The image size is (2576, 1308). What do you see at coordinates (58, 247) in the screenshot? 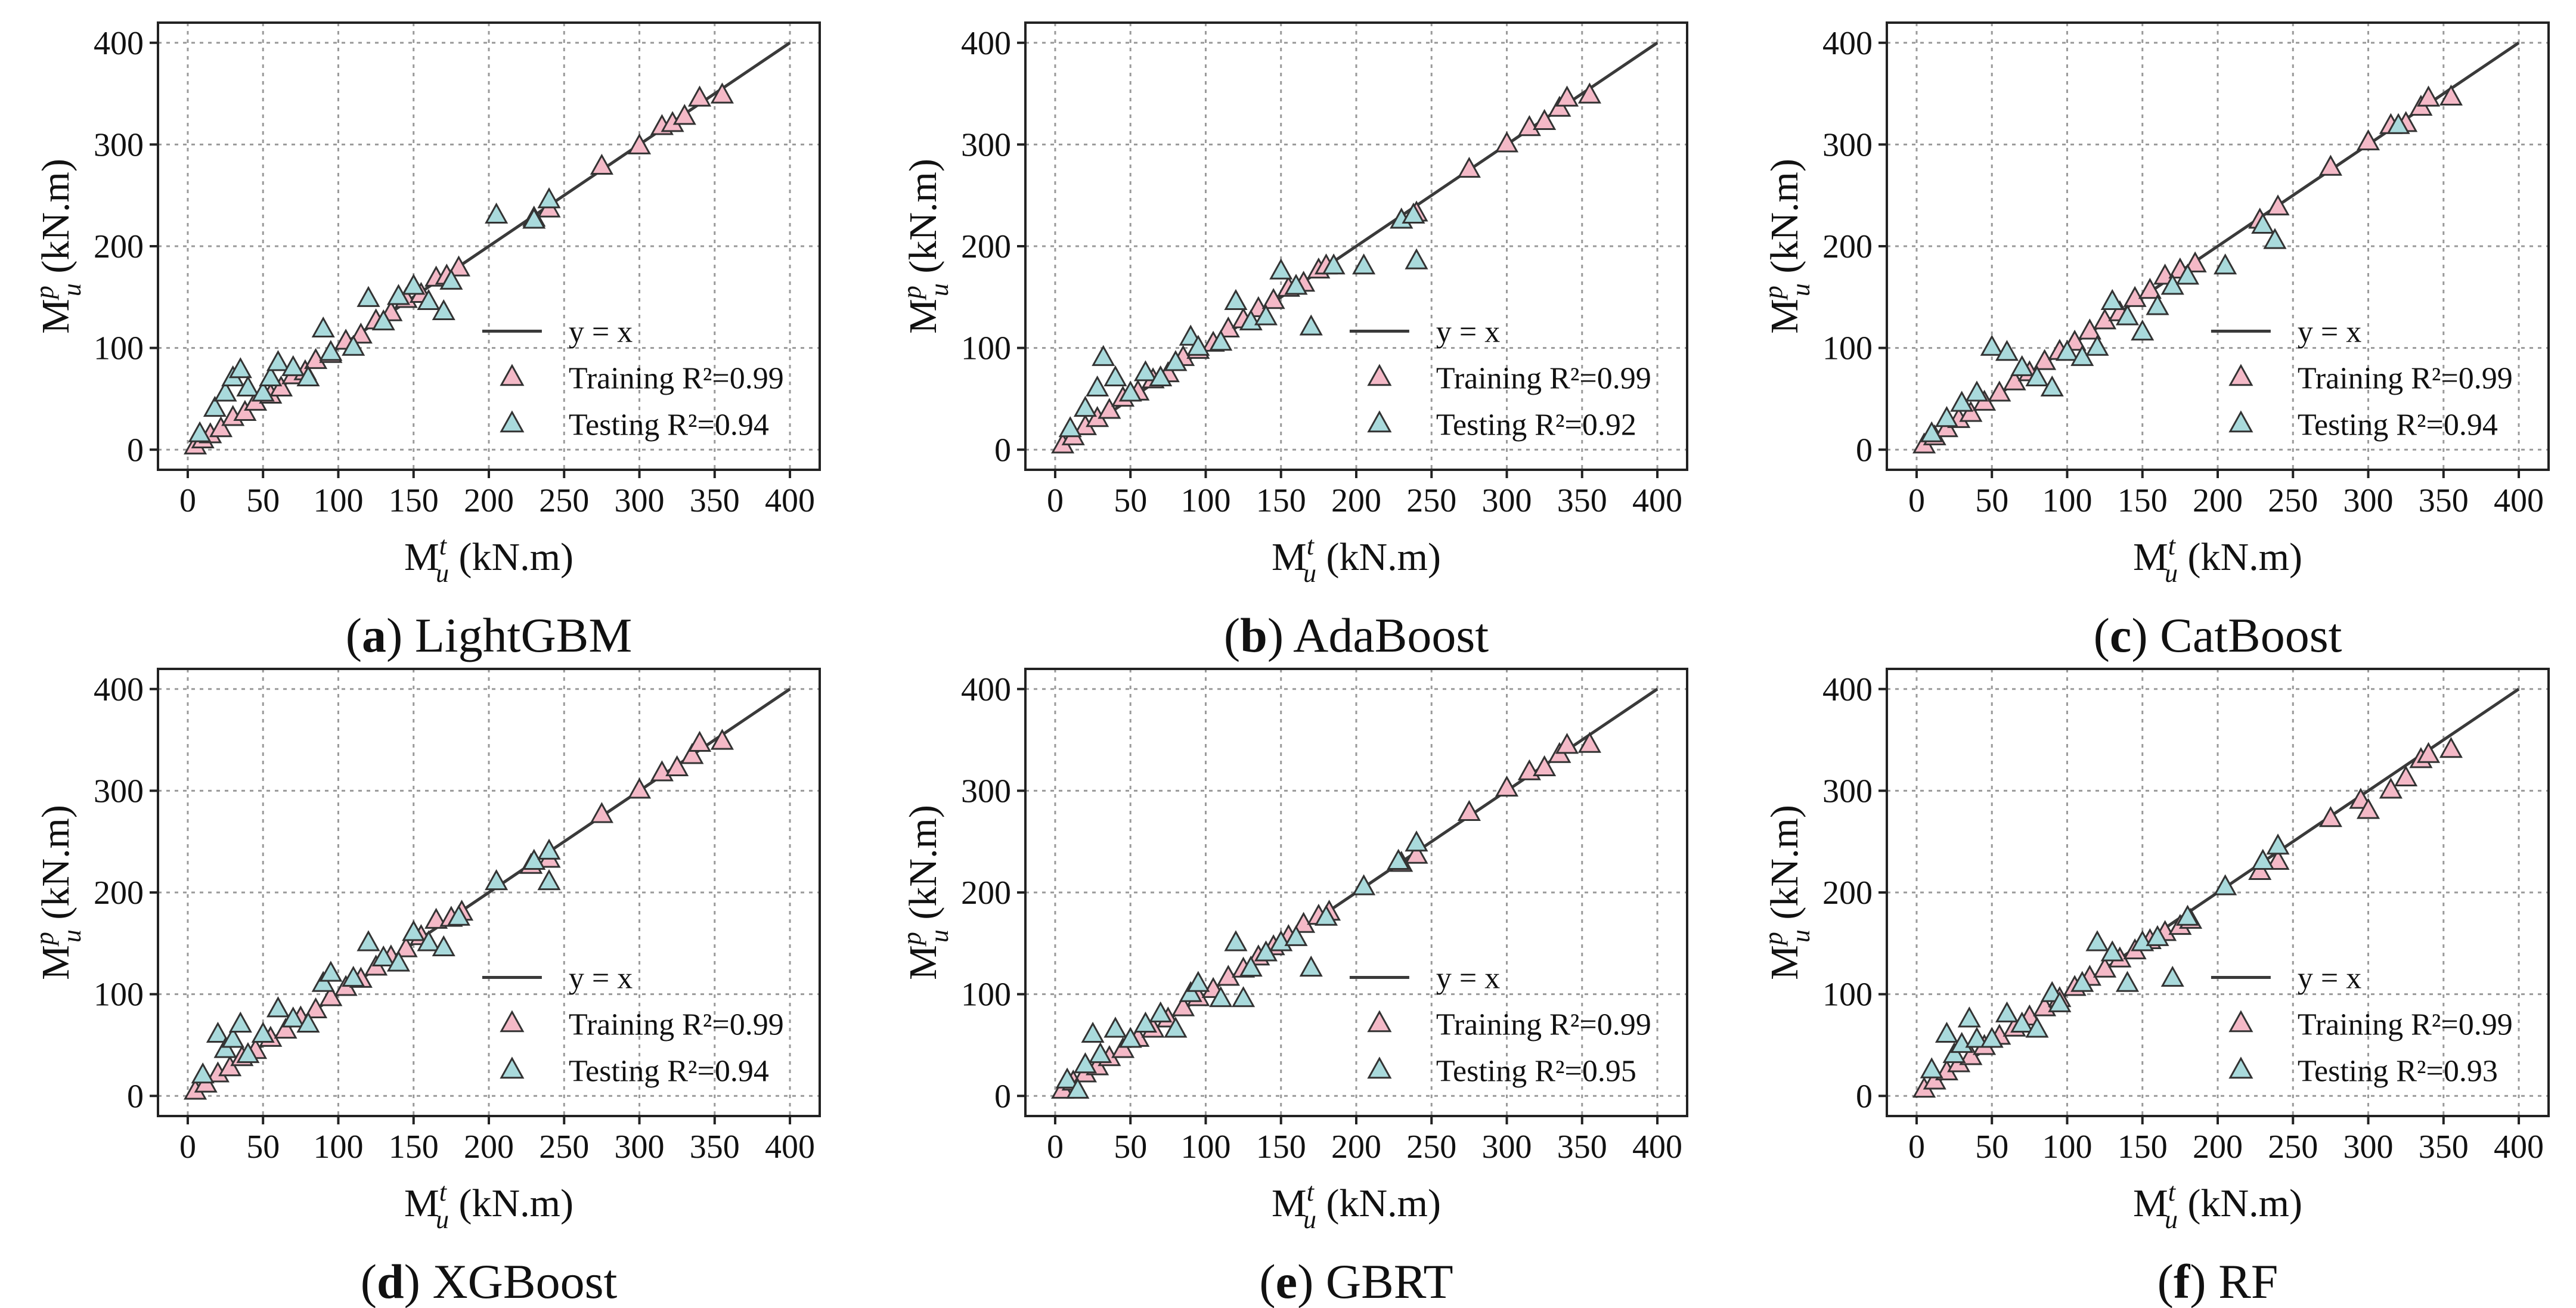
I see `y-axis-label: Mpu (kN.m)` at bounding box center [58, 247].